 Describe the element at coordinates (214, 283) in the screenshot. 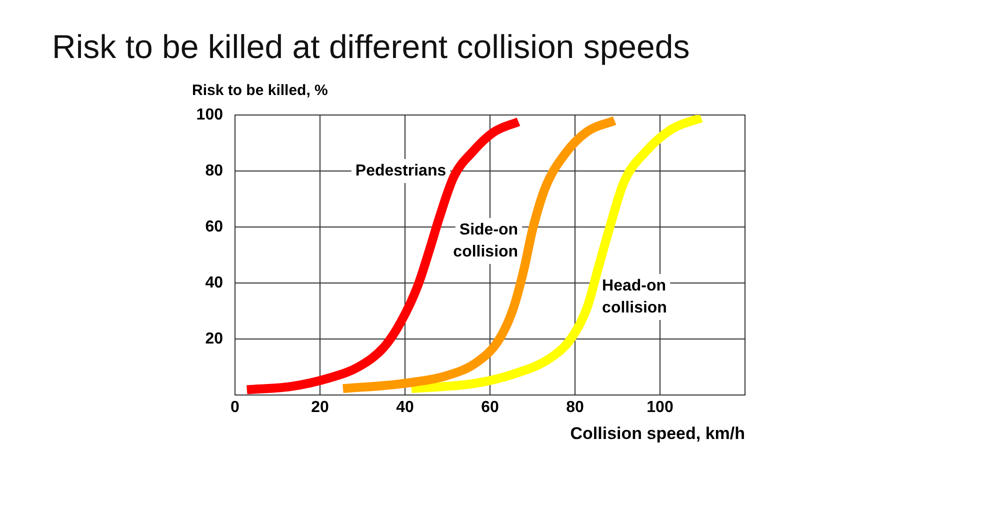

I see `y-tick-label: 40` at that location.